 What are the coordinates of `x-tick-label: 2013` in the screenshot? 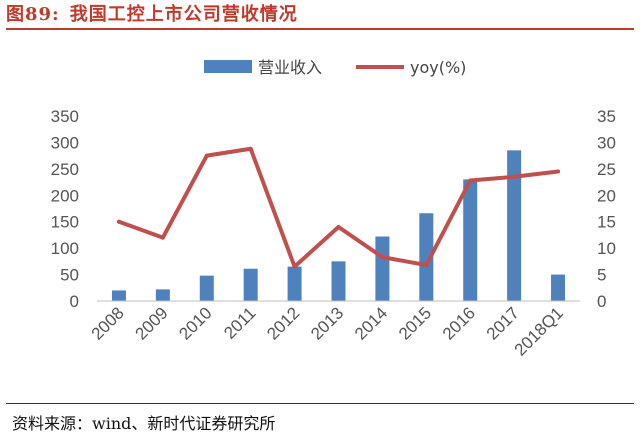 It's located at (327, 323).